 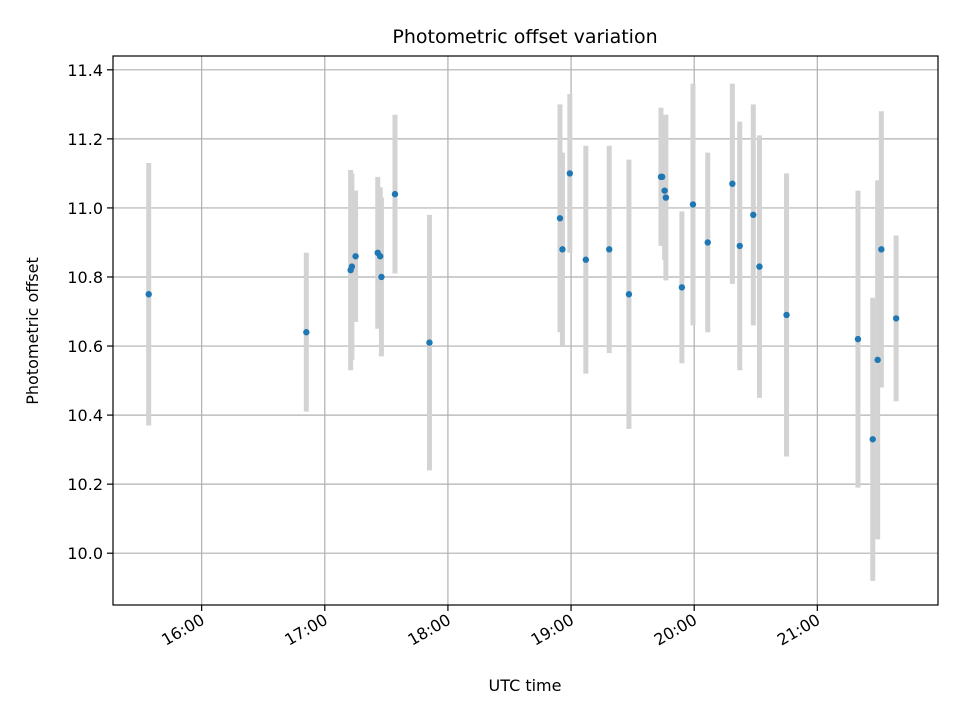 I want to click on chart-title: Photometric offset variation, so click(x=524, y=37).